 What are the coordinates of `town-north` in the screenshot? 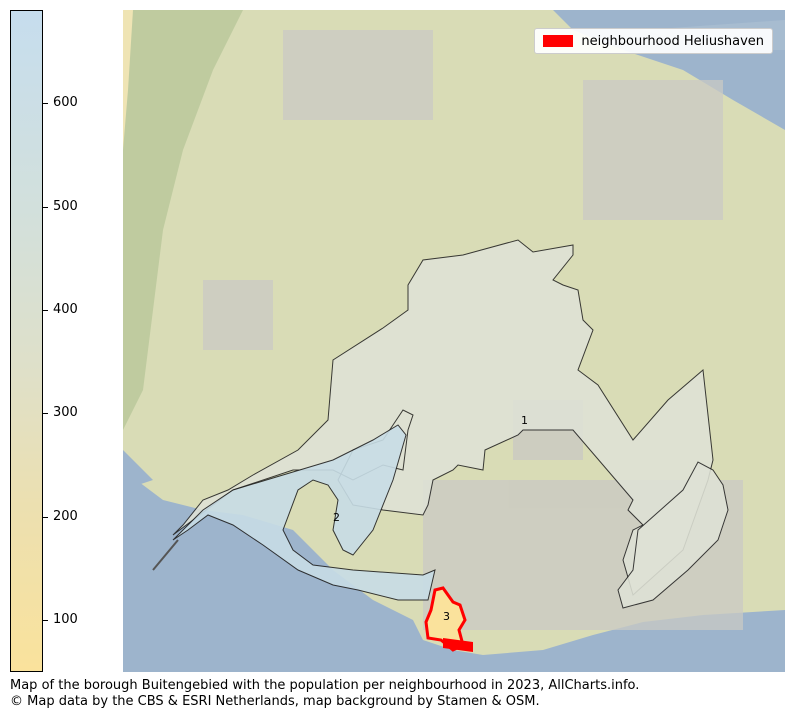 It's located at (358, 75).